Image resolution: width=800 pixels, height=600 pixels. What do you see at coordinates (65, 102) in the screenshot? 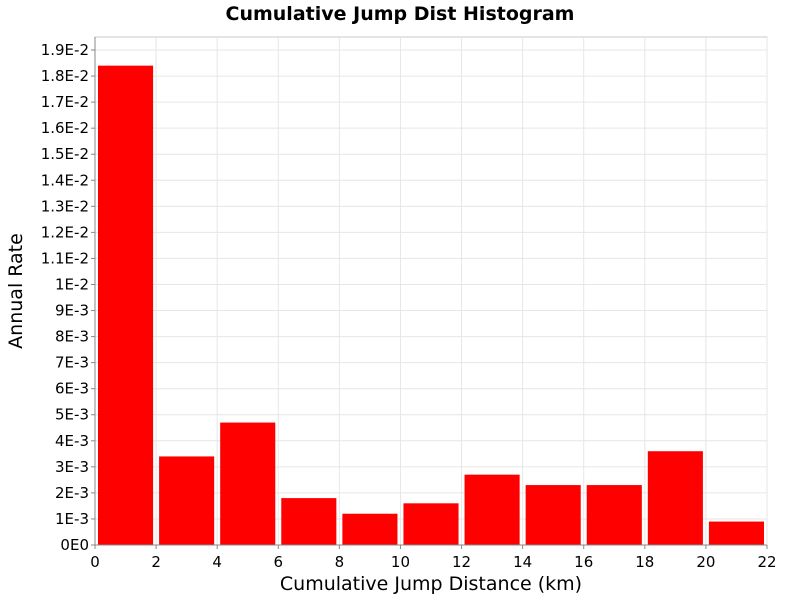
I see `y-tick-label-17: 1.7E-2` at bounding box center [65, 102].